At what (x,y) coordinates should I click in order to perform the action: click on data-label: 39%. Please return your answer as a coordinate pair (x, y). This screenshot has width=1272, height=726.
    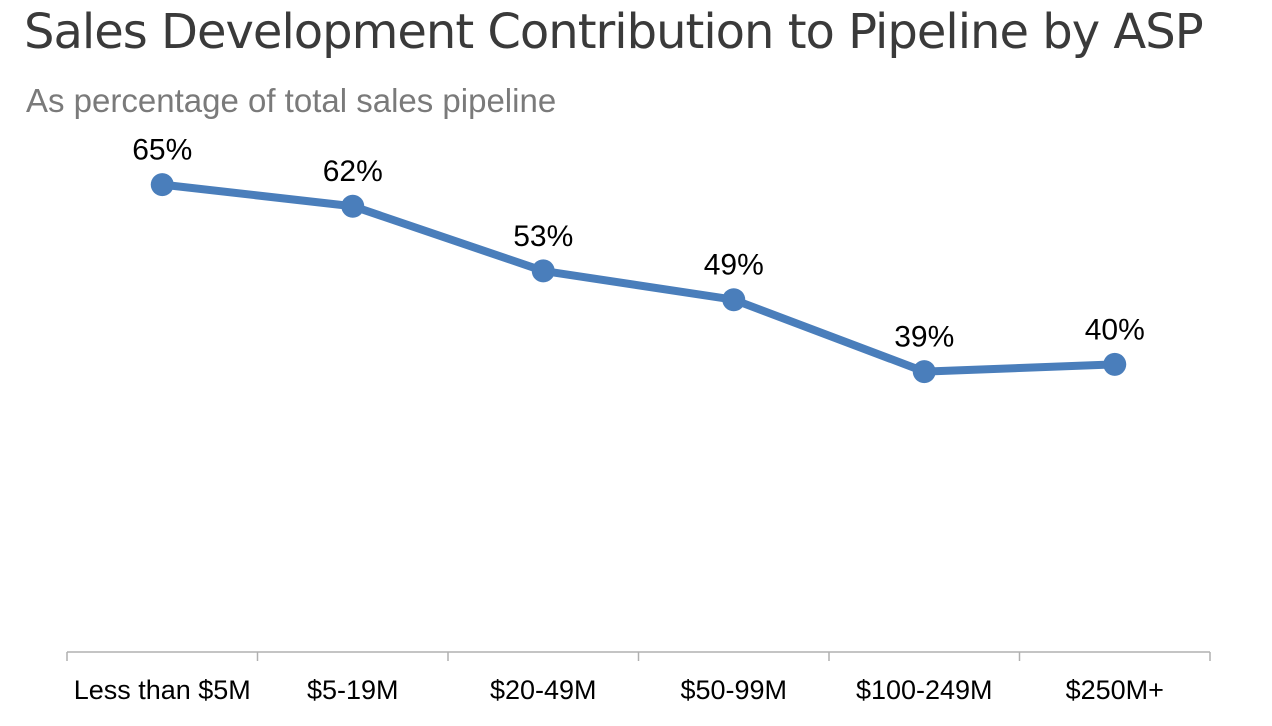
    Looking at the image, I should click on (924, 337).